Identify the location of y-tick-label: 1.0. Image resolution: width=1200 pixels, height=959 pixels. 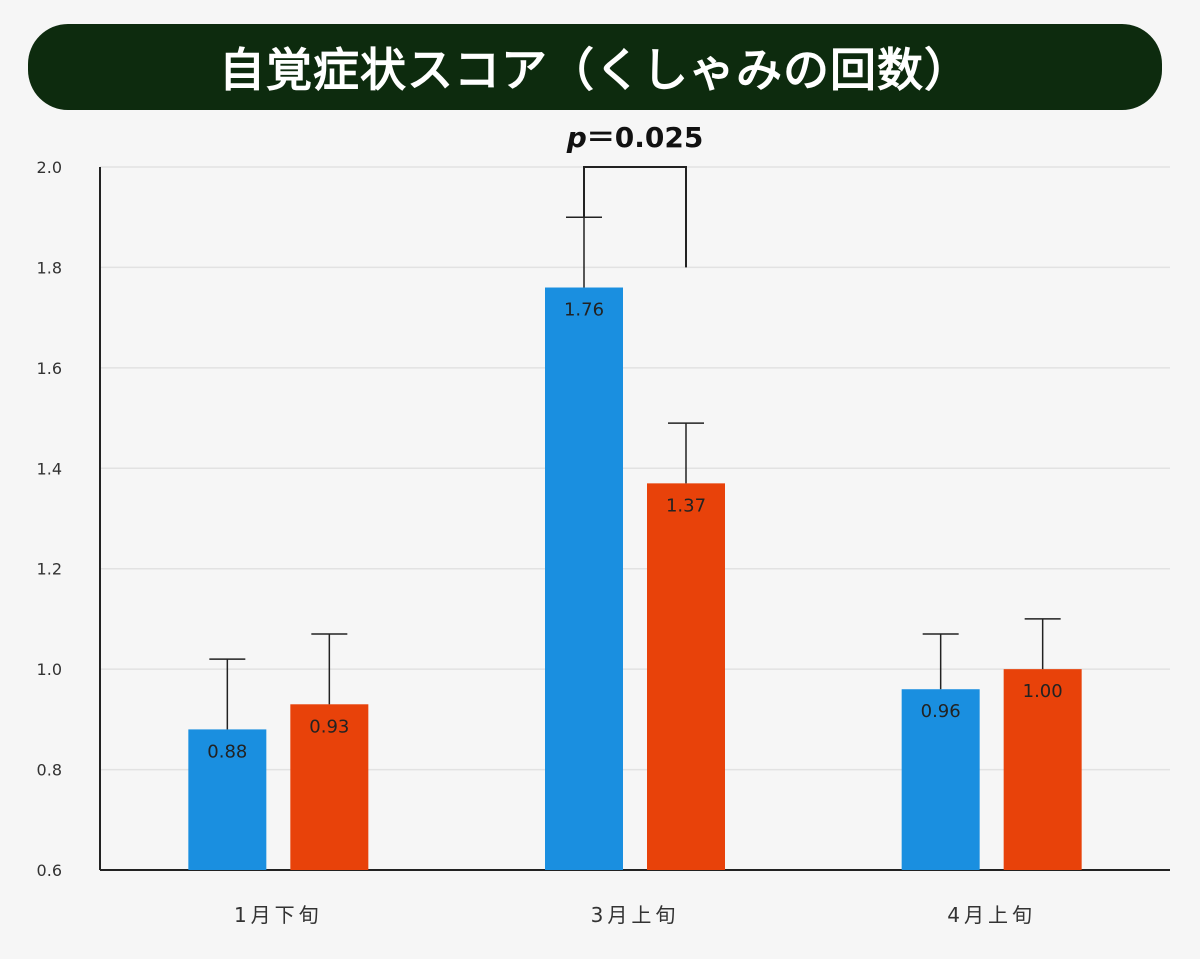
(49, 669).